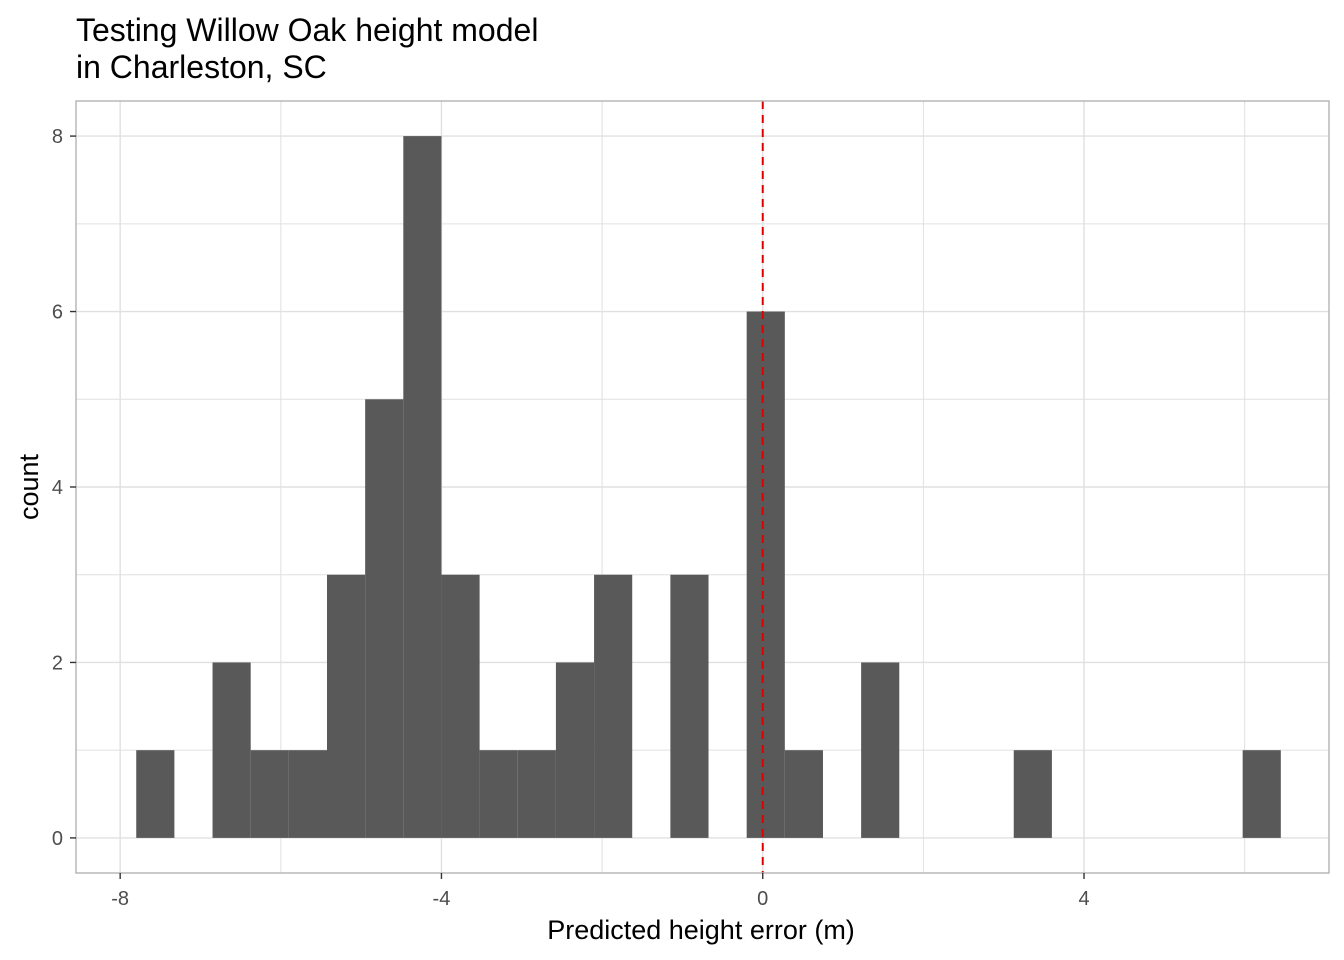 The height and width of the screenshot is (960, 1344). What do you see at coordinates (29, 486) in the screenshot?
I see `y-axis-title: count` at bounding box center [29, 486].